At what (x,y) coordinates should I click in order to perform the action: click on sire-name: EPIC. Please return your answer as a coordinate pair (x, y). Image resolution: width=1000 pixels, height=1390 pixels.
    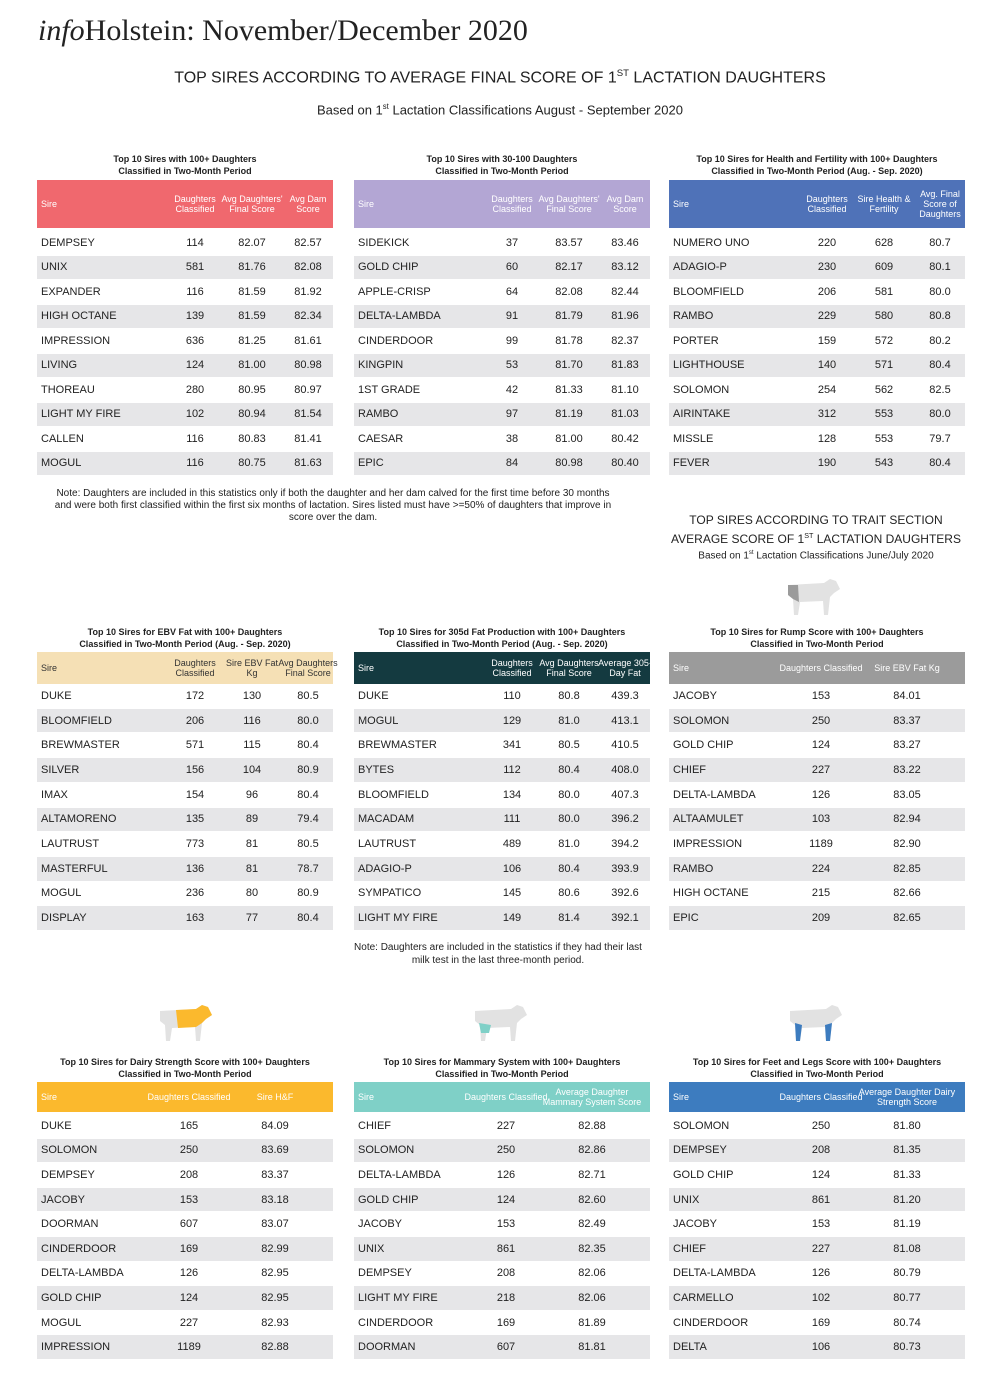
    Looking at the image, I should click on (686, 918).